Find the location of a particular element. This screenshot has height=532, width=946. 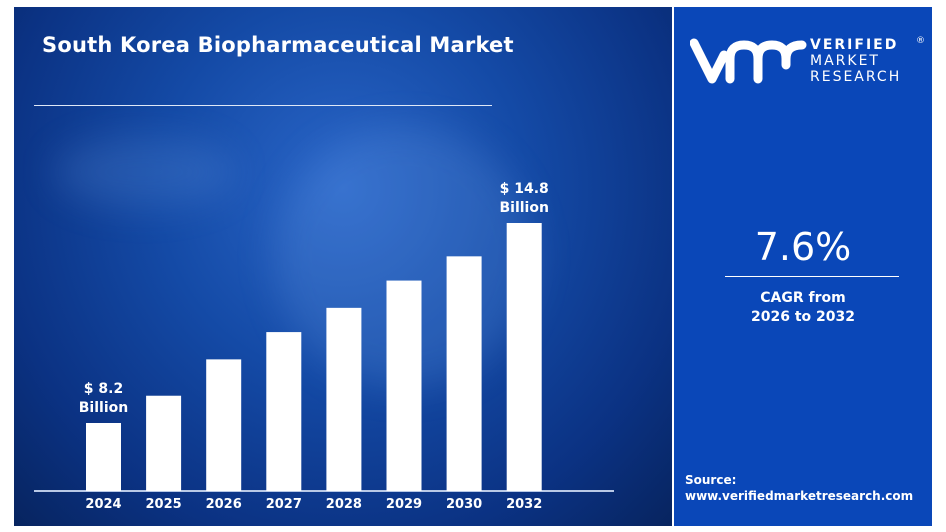

source-url: www.verifiedmarketresearch.com is located at coordinates (799, 496).